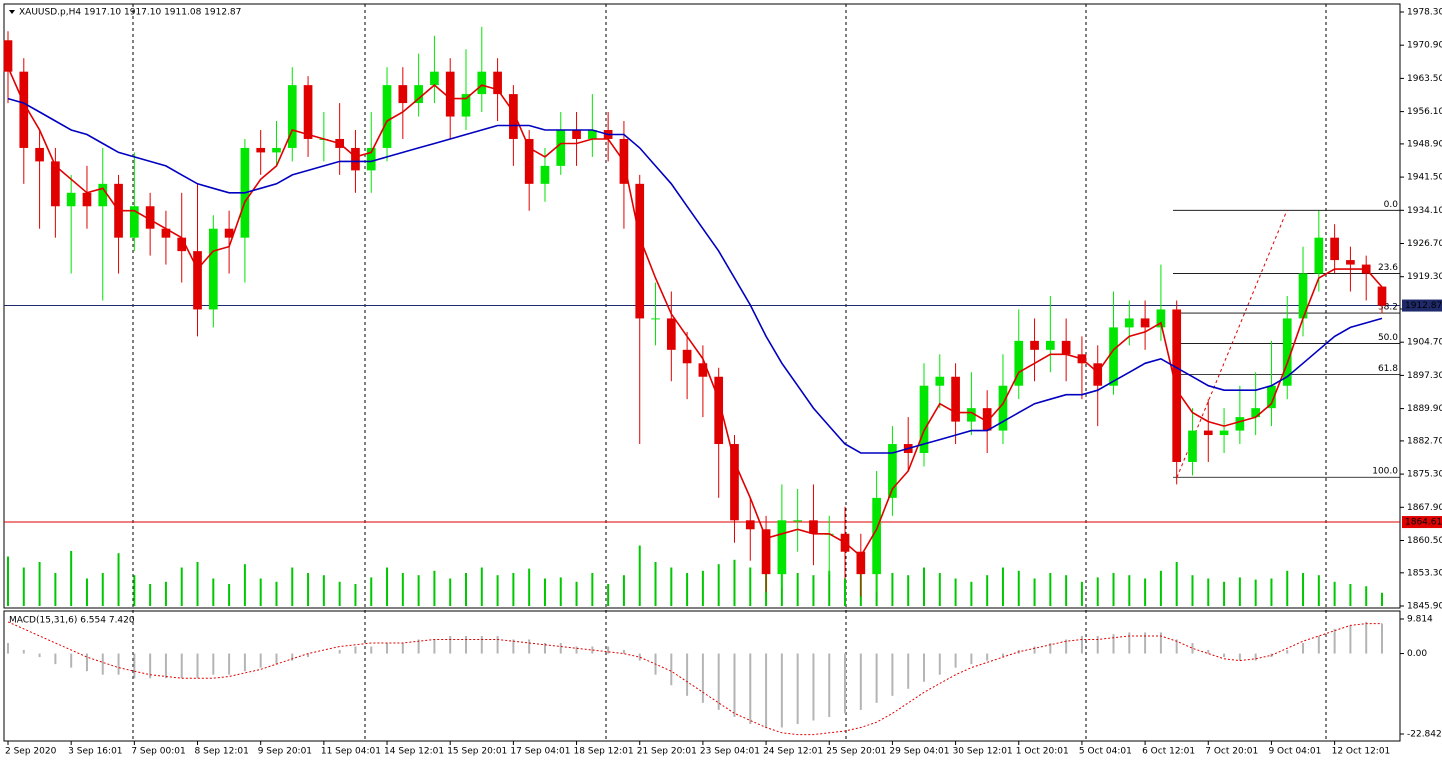  What do you see at coordinates (1424, 211) in the screenshot?
I see `y-tick-label: 1934.10` at bounding box center [1424, 211].